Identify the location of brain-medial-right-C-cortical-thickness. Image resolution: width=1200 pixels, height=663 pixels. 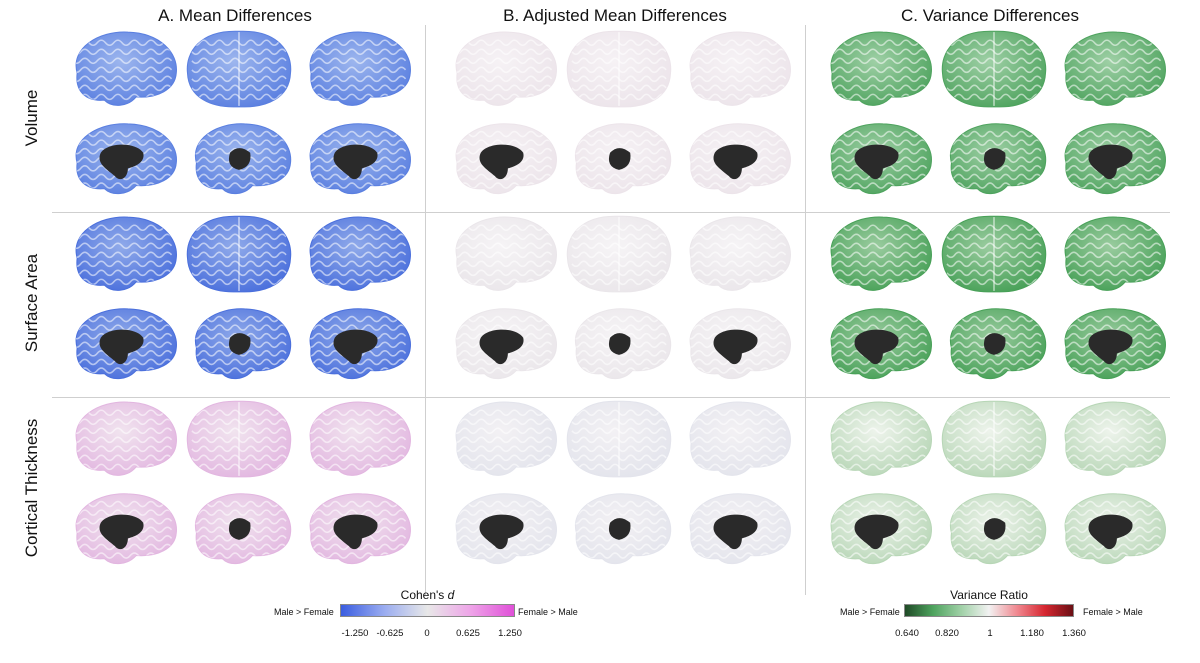
(1115, 529).